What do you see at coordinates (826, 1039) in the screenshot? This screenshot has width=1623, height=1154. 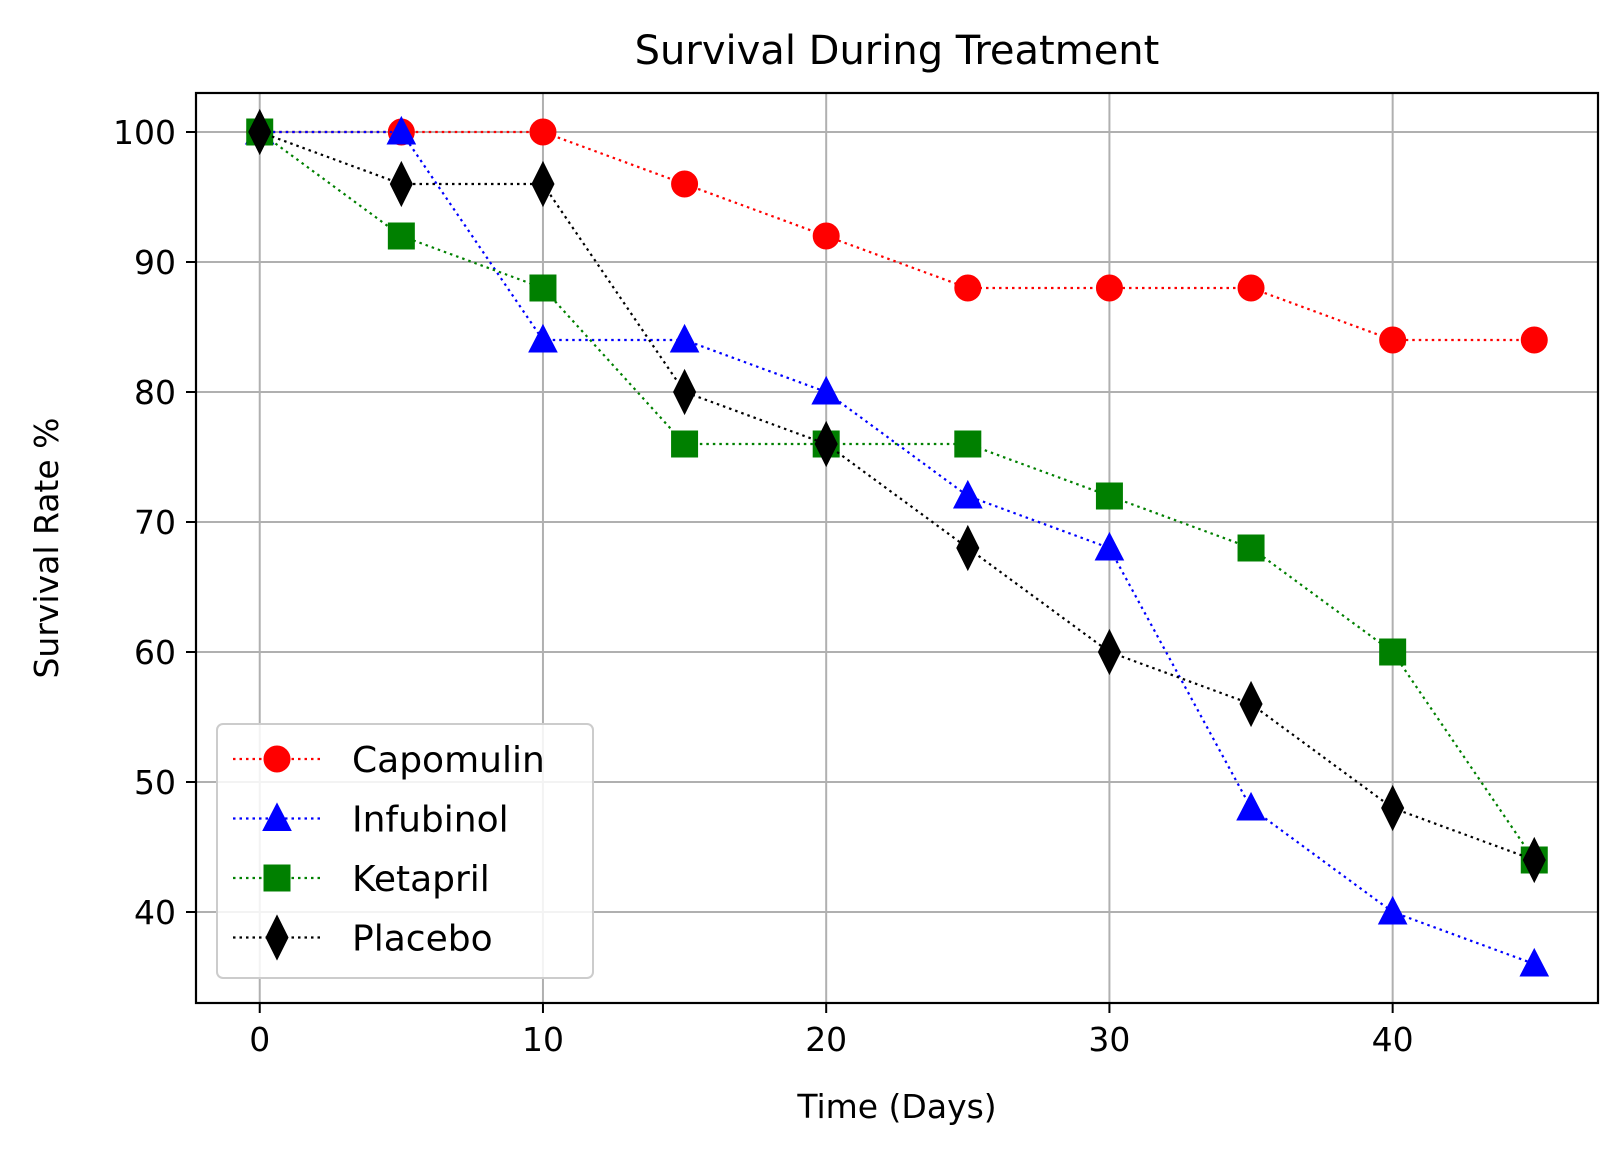 I see `x-tick-label: 20` at bounding box center [826, 1039].